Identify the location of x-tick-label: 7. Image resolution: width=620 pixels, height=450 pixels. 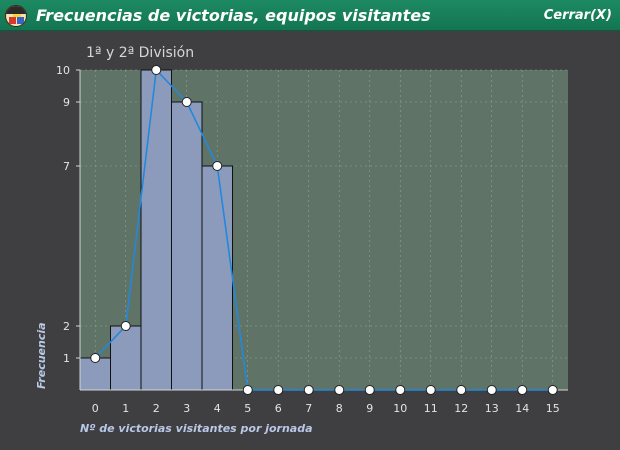
(308, 408).